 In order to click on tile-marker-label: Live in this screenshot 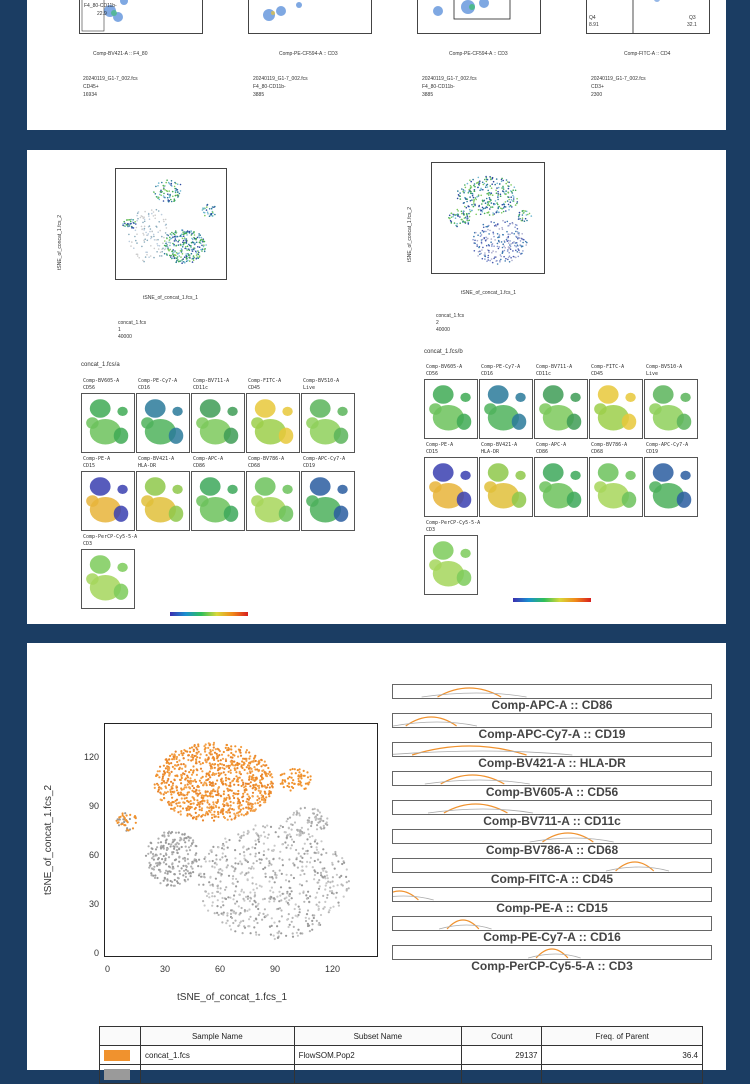, I will do `click(652, 374)`.